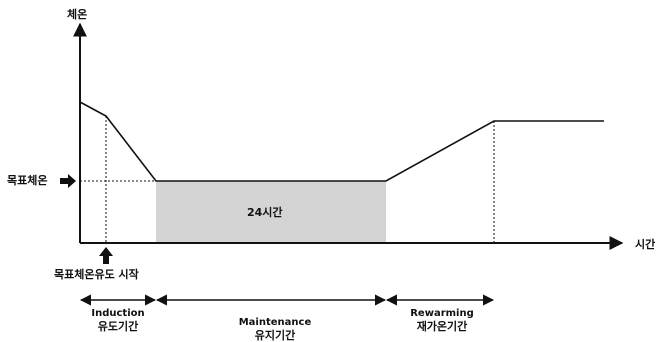  What do you see at coordinates (96, 274) in the screenshot?
I see `induction-start-label: 목표체온유도 시작` at bounding box center [96, 274].